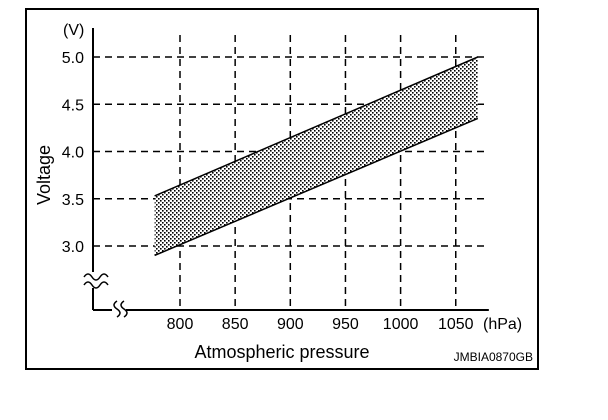 The image size is (608, 420). I want to click on y-tick-label-4.0: 4.0, so click(73, 153).